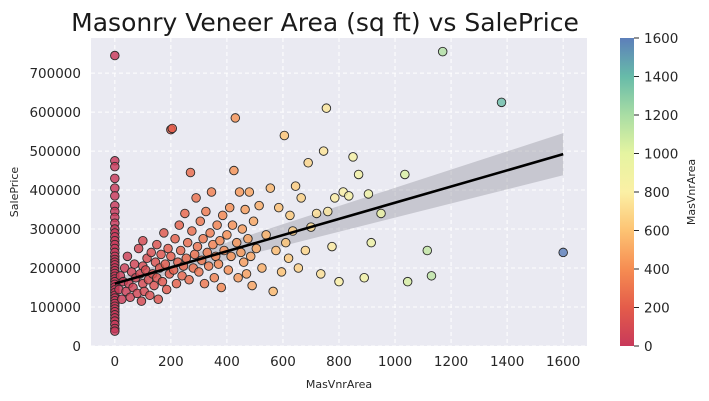 This screenshot has width=709, height=401. I want to click on y-tick-label: 600000, so click(55, 113).